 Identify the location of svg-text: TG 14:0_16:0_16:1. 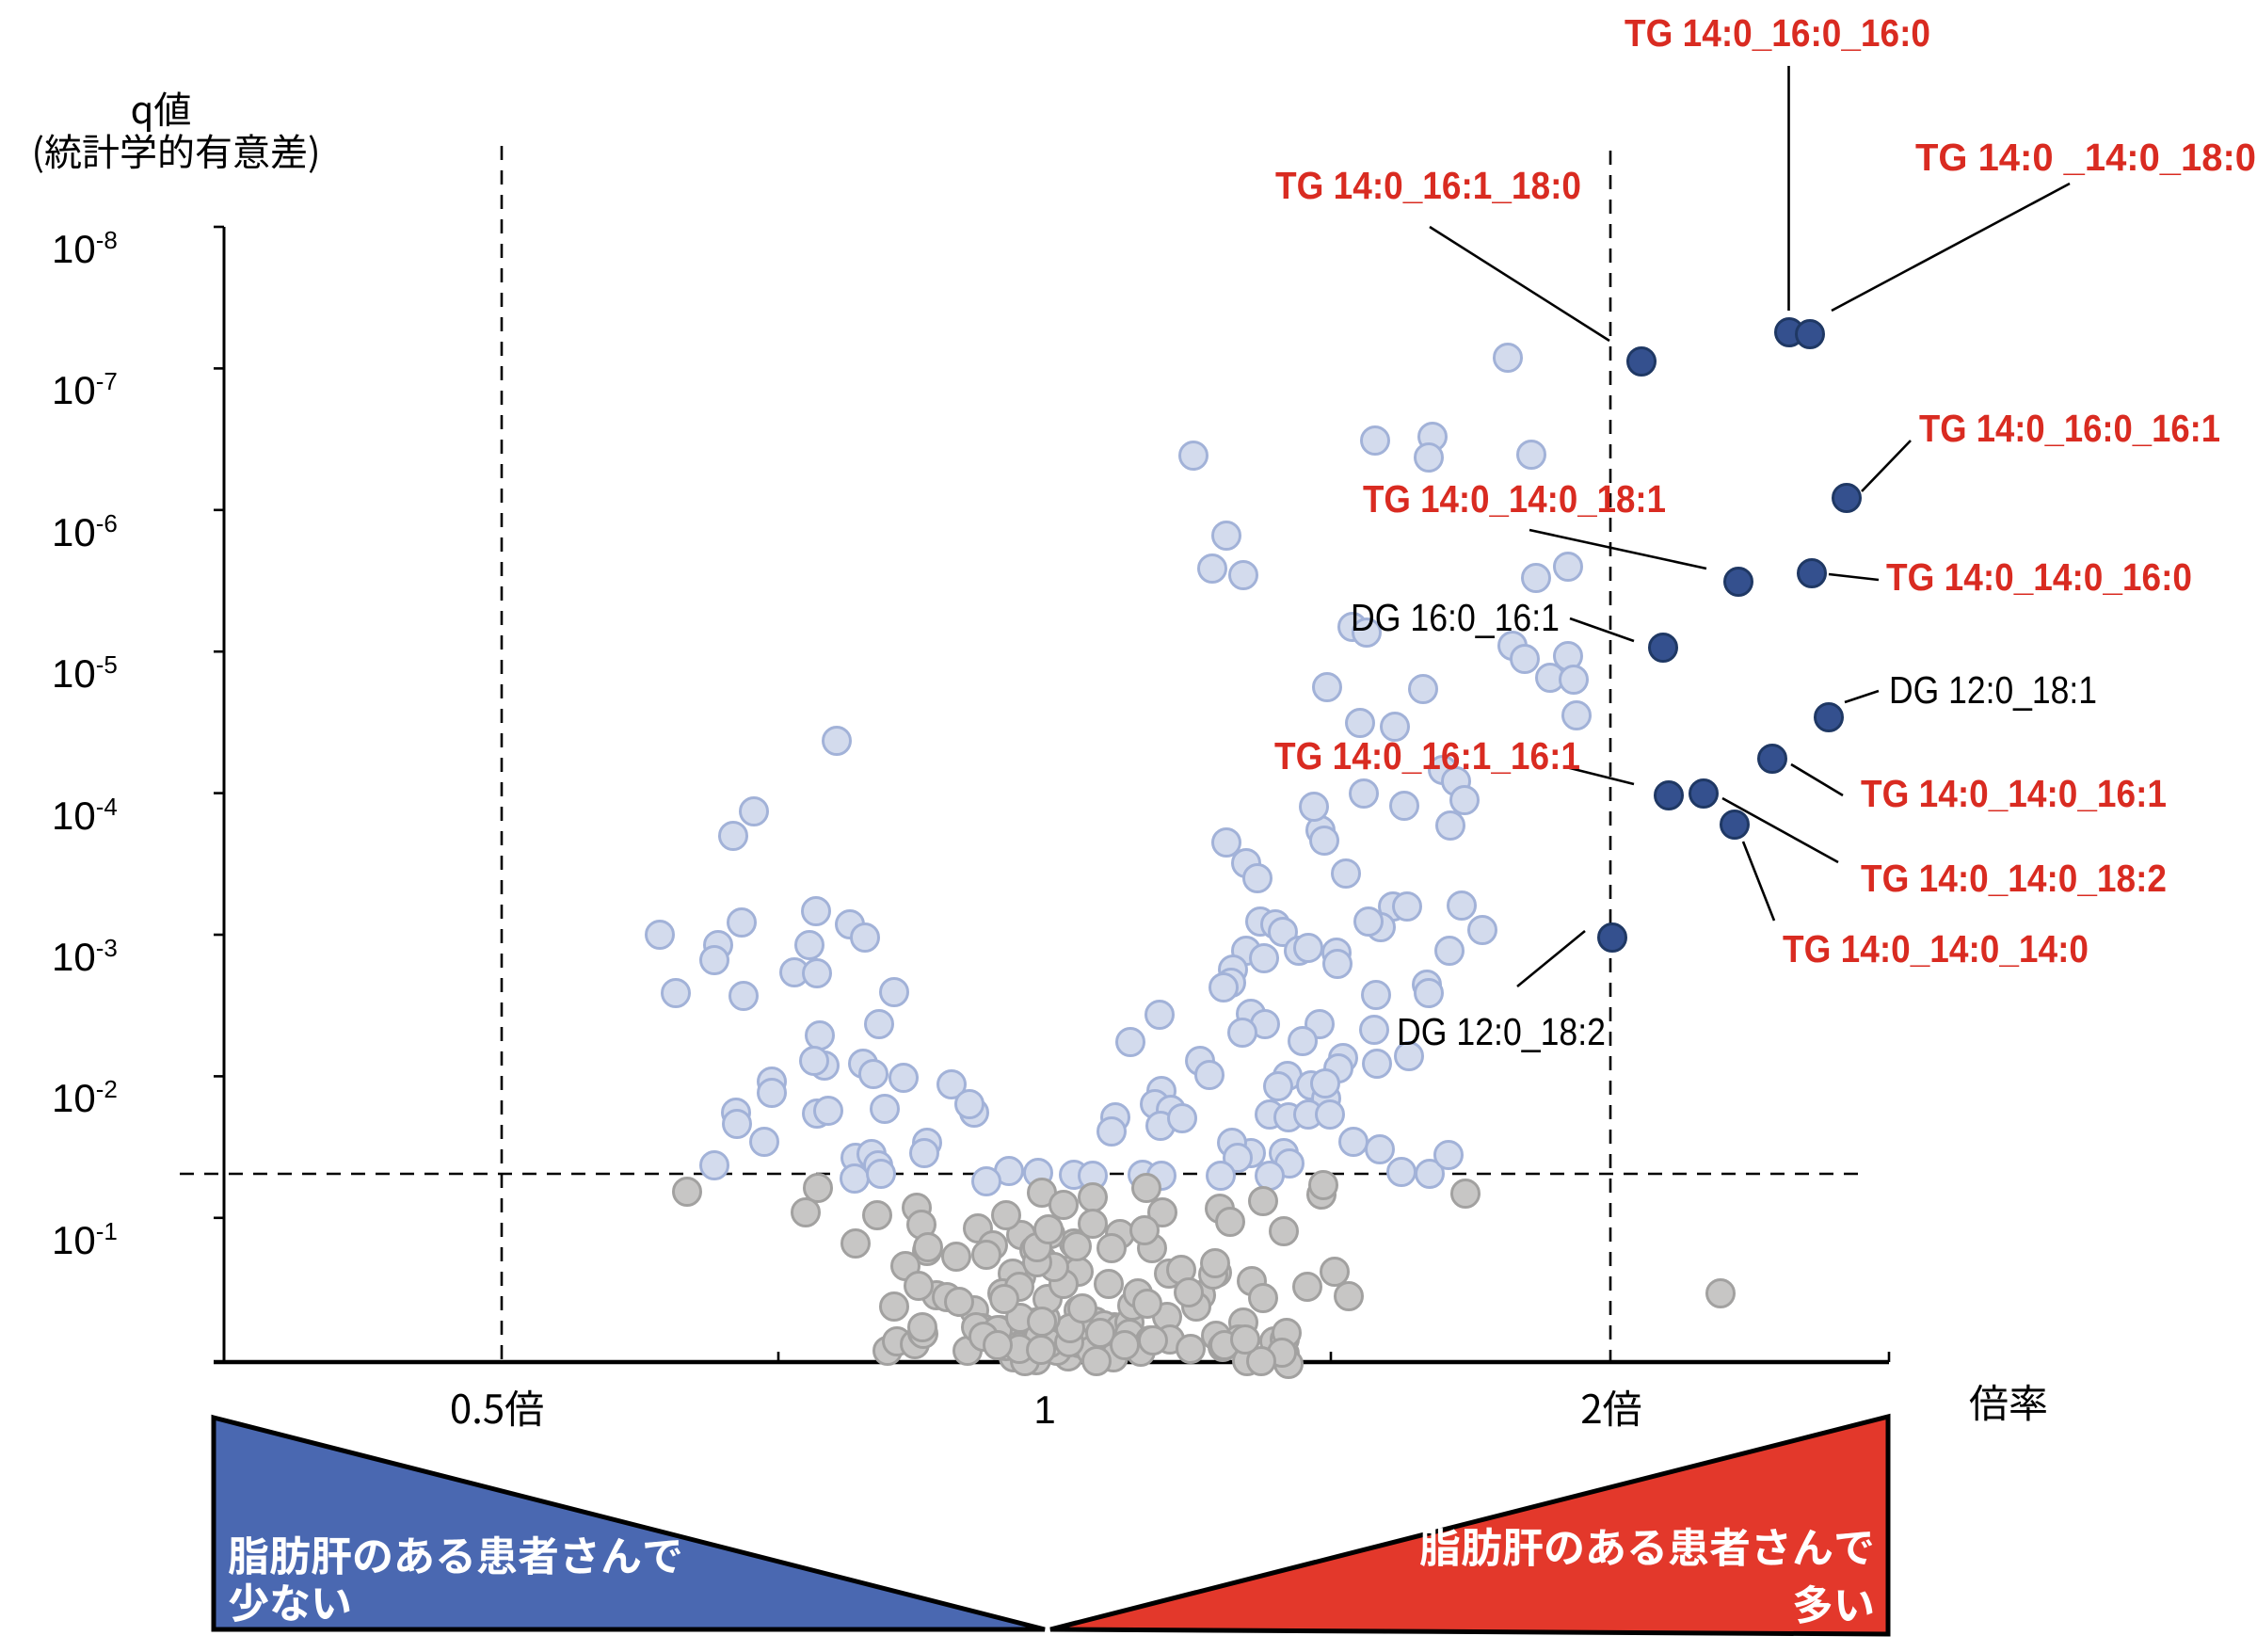
(2069, 428).